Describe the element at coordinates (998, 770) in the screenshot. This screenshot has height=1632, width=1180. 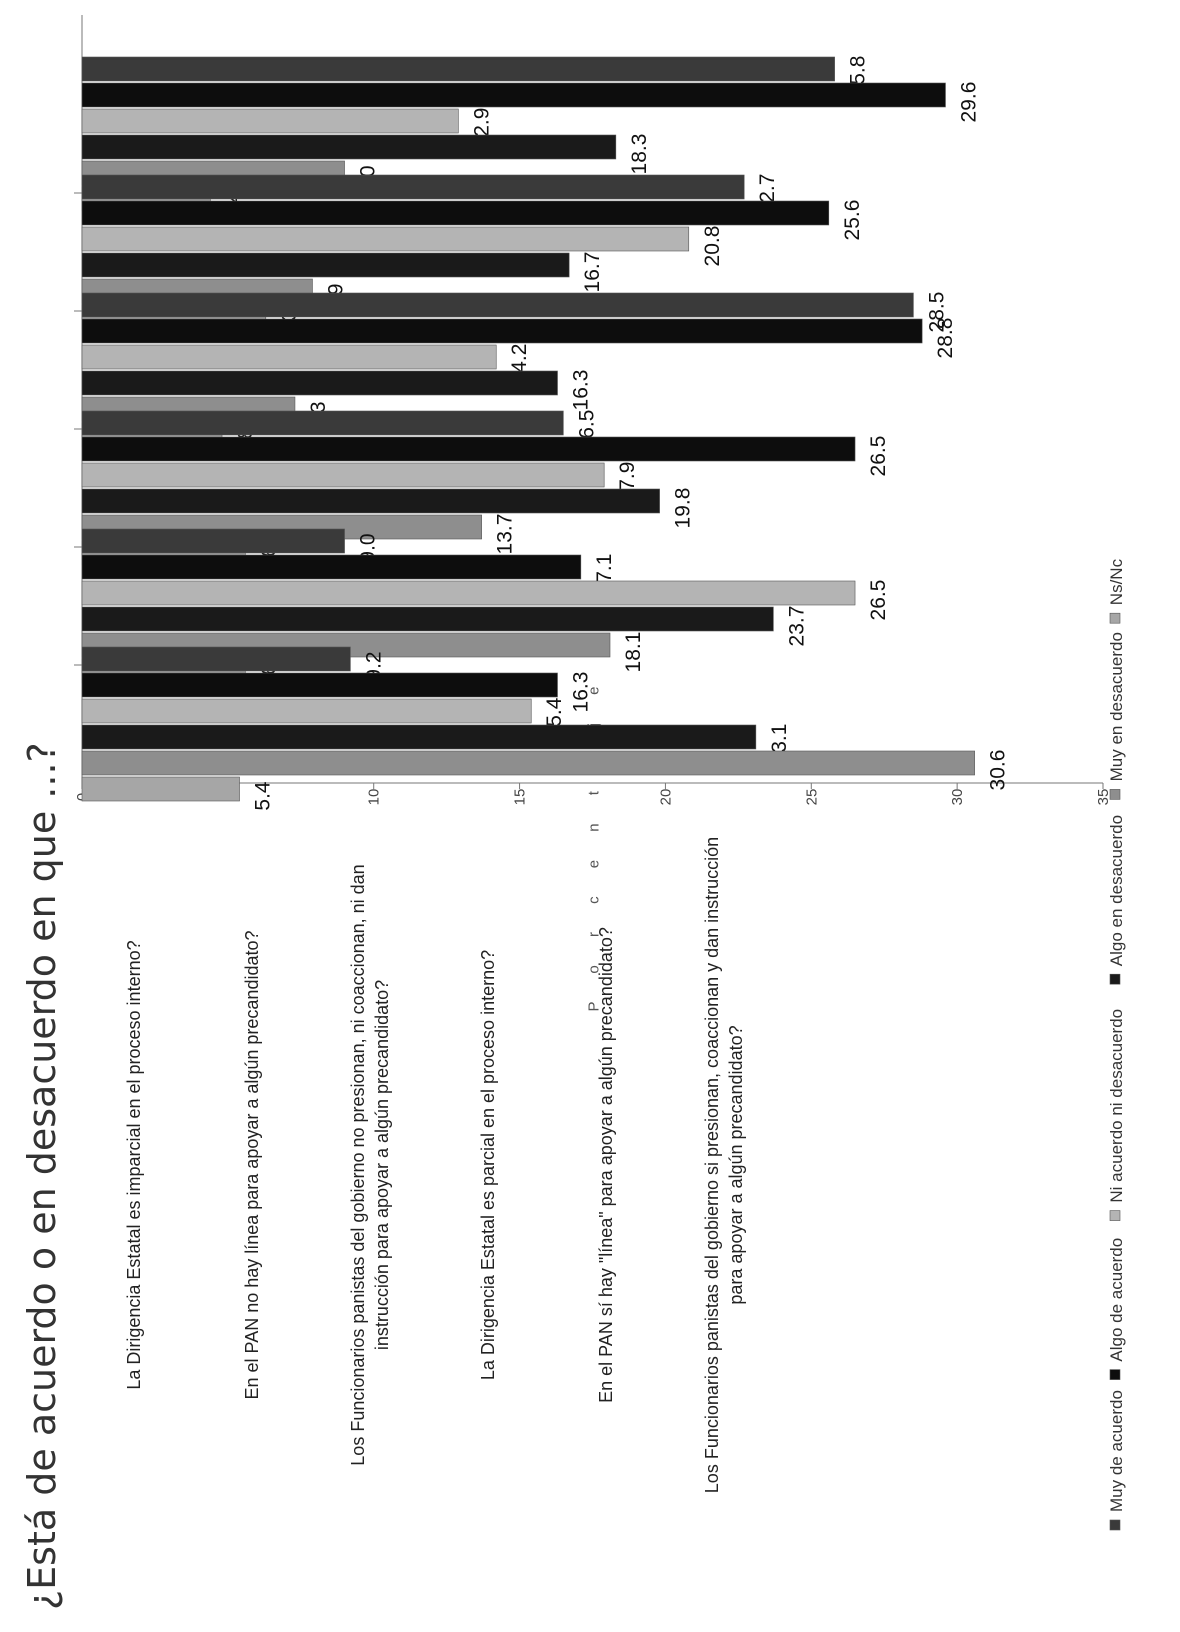
I see `data-label: 30.6` at that location.